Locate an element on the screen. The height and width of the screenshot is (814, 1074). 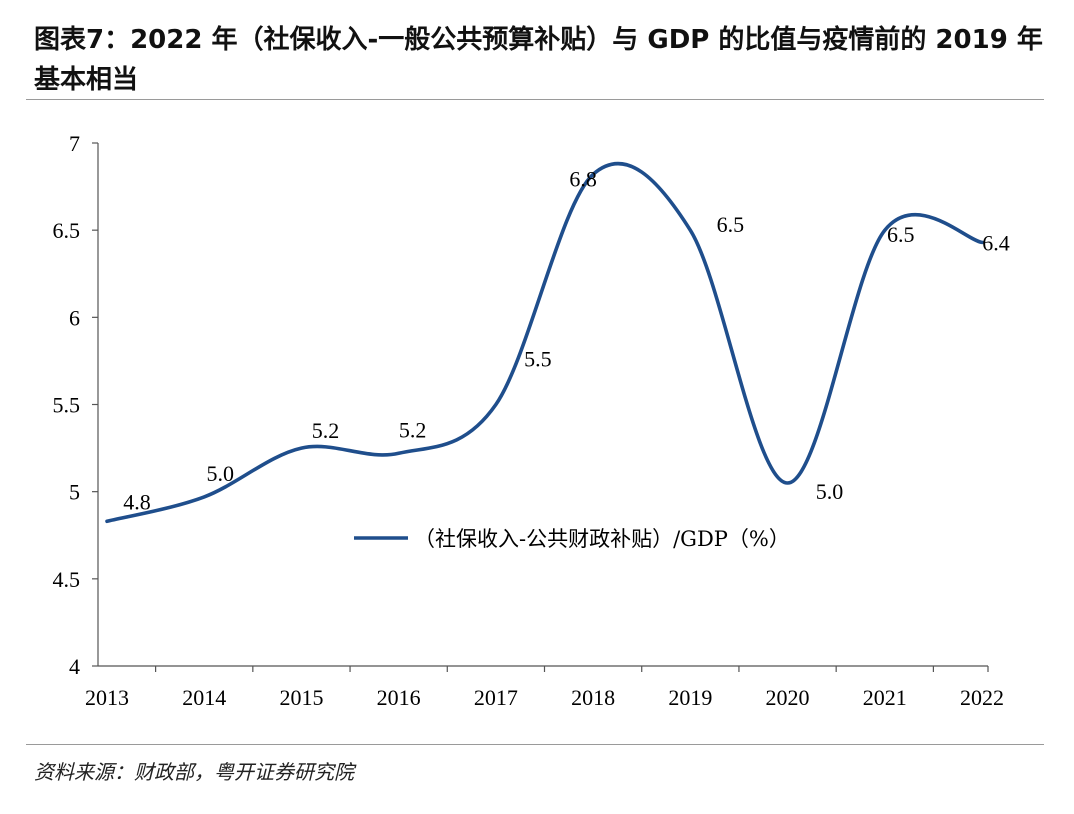
data-label: 6.8 is located at coordinates (583, 178).